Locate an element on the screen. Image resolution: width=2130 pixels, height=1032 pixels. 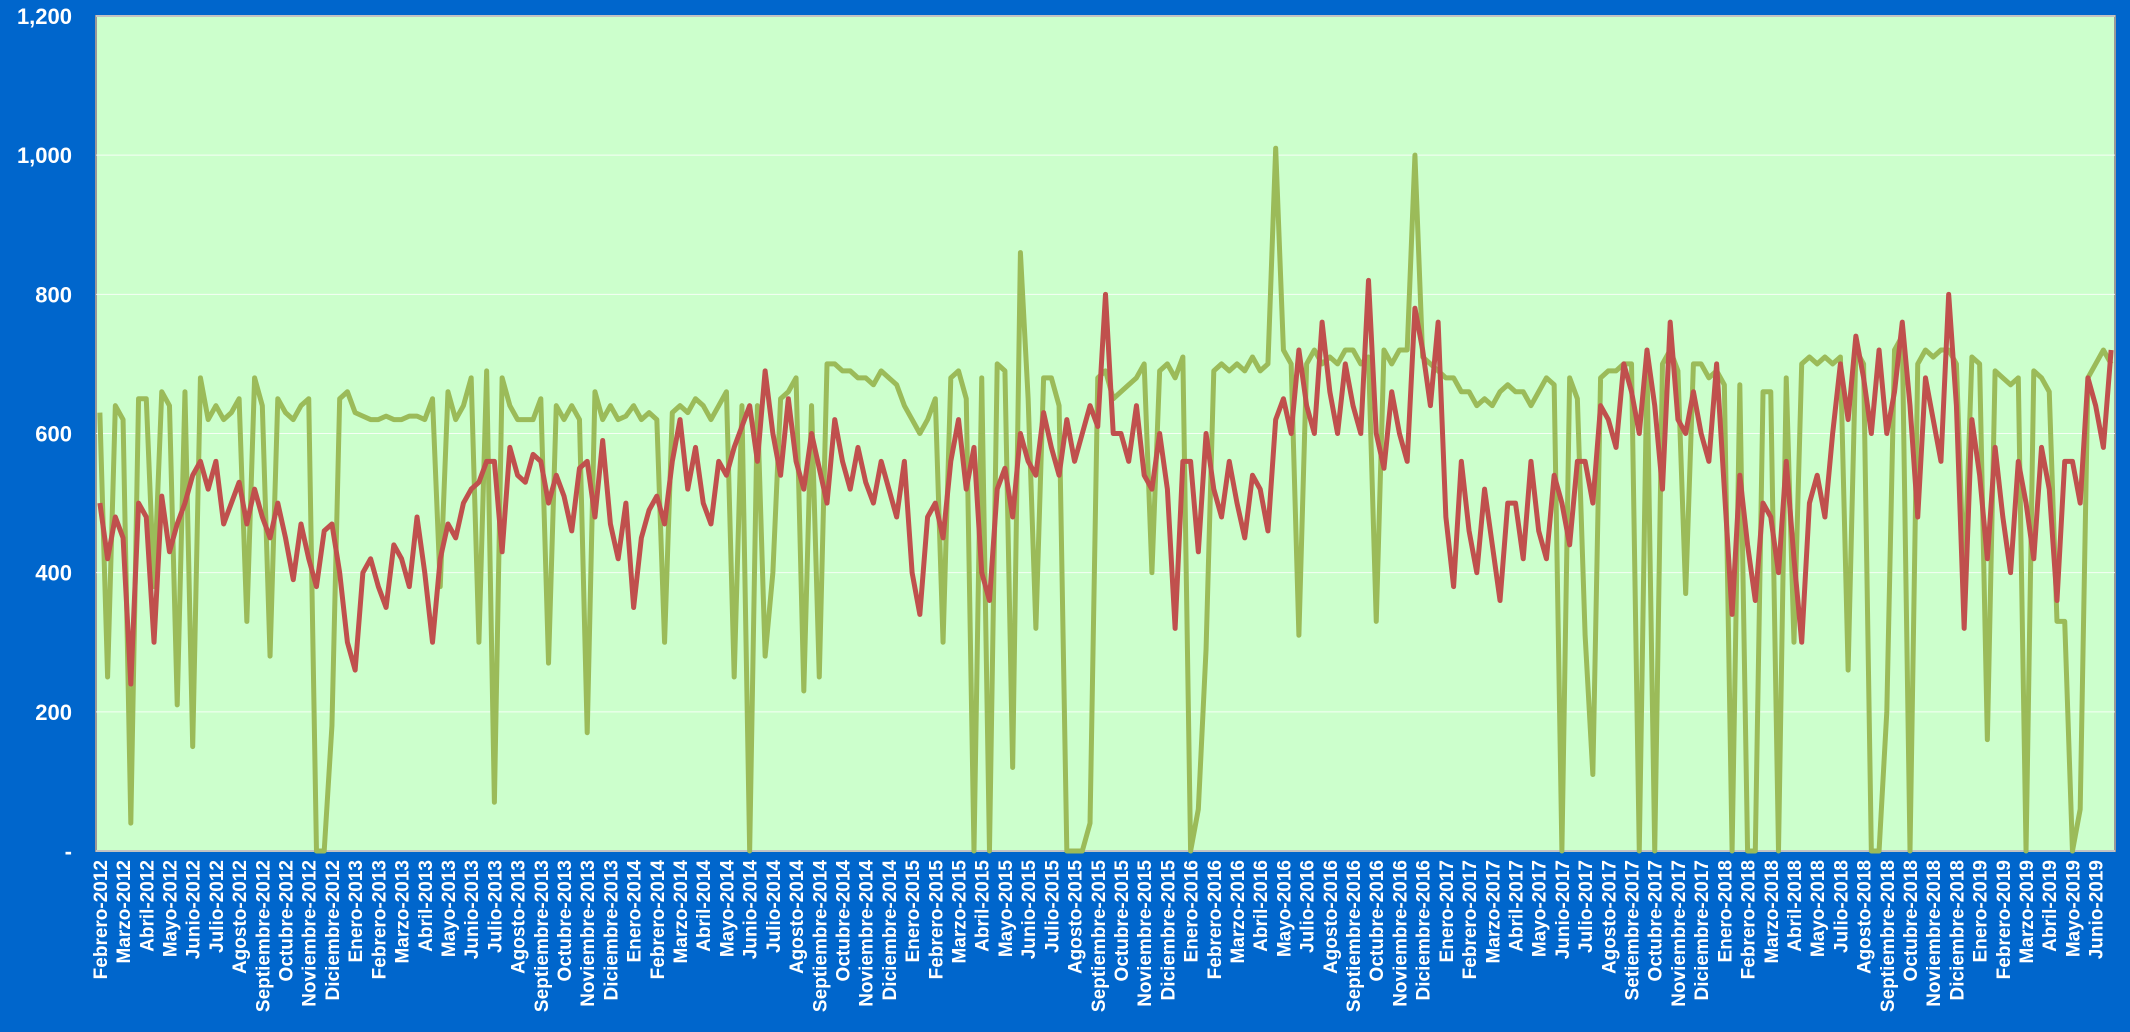
x-tick-label: Marzo-2012 is located at coordinates (124, 912).